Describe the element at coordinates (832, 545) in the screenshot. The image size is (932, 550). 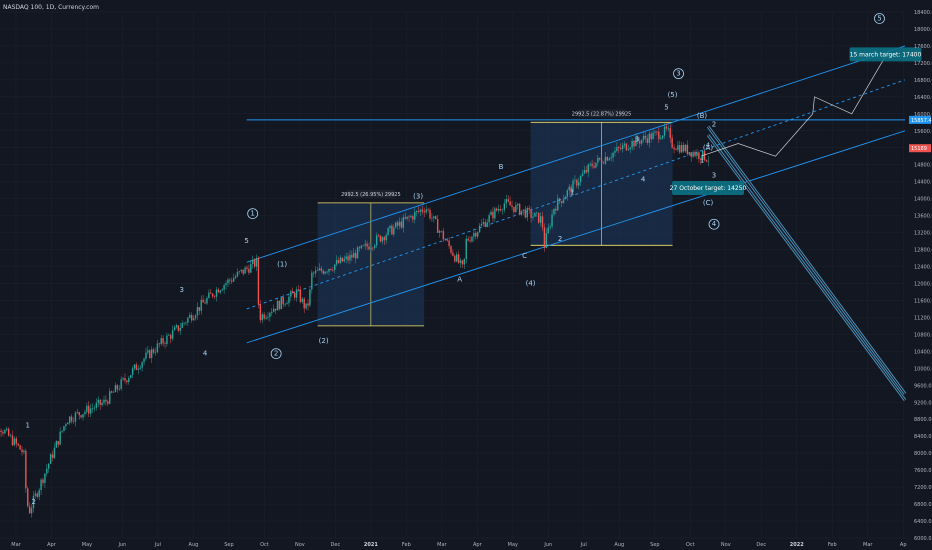
I see `x-tick-label: Feb` at that location.